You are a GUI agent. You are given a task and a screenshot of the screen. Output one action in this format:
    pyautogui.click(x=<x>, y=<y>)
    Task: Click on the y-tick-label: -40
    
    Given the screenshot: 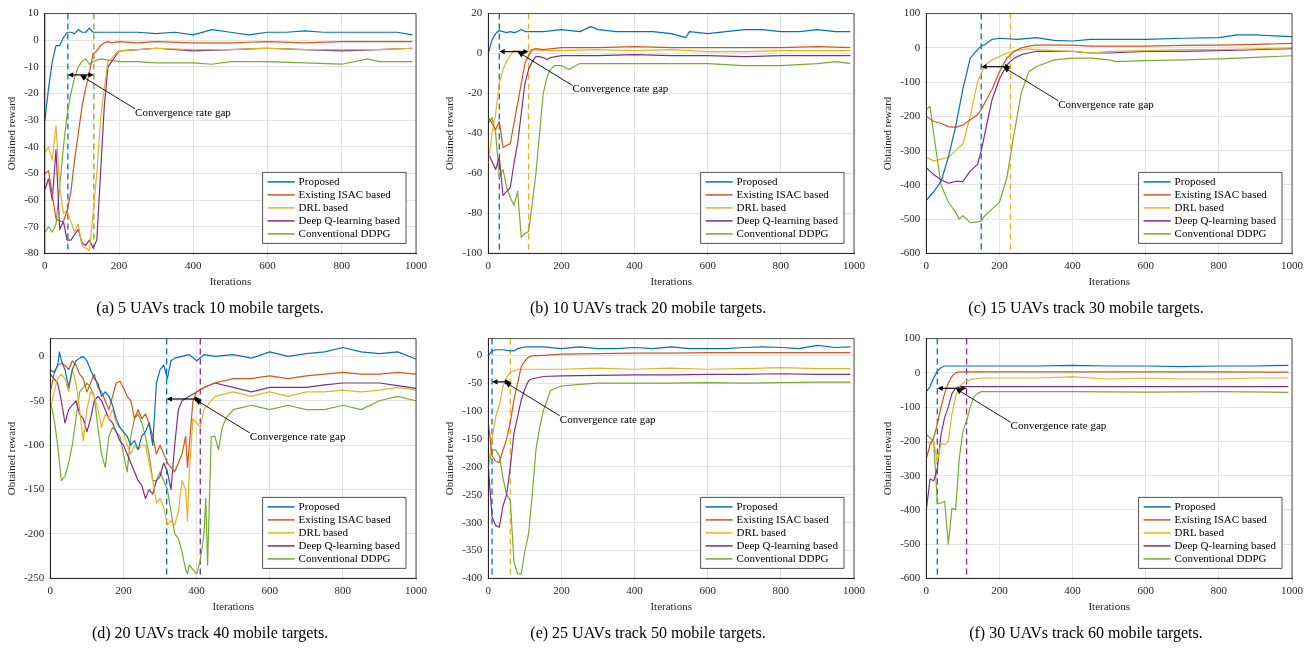 What is the action you would take?
    pyautogui.click(x=475, y=132)
    